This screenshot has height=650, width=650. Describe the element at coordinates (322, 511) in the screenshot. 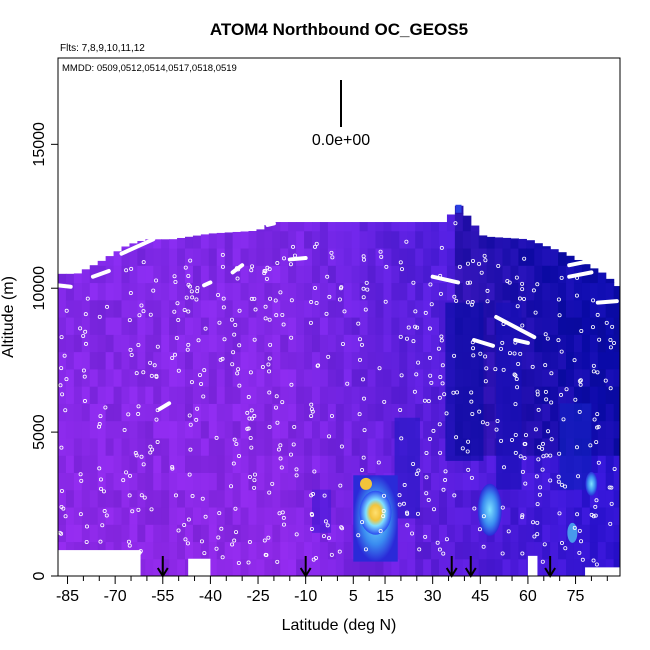

I see `heatmap-plume` at that location.